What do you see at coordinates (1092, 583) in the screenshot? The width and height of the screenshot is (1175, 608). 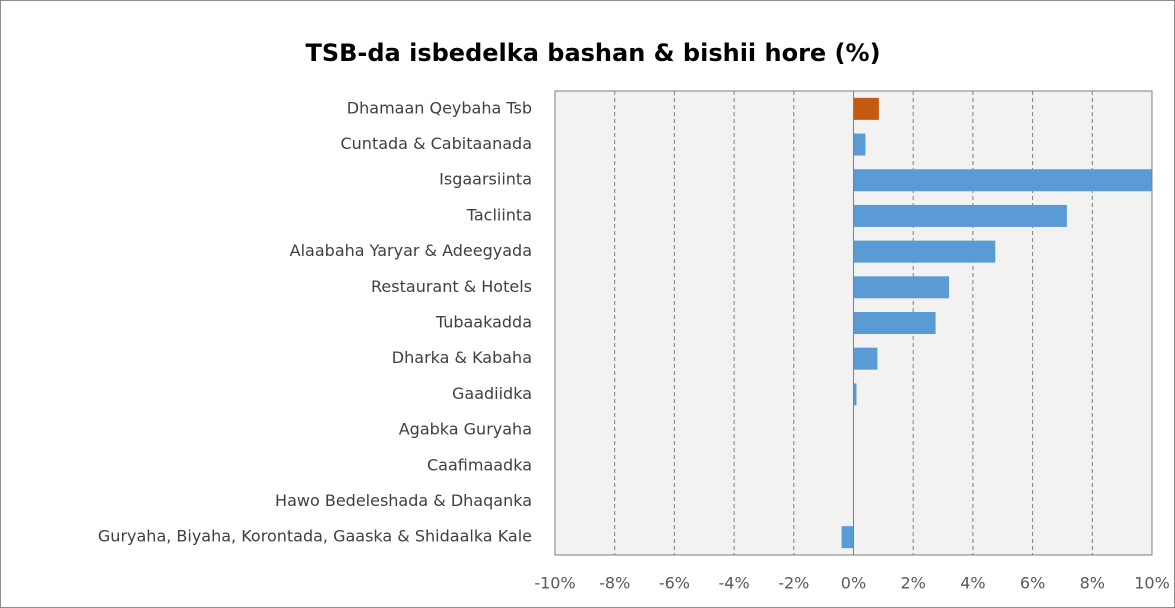 I see `x-tick-label: 8%` at bounding box center [1092, 583].